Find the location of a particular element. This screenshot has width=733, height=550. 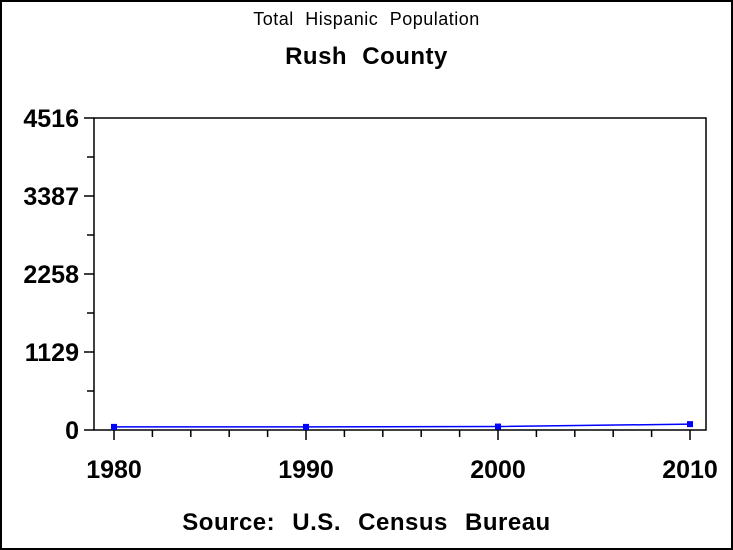

y-tick-label: 0 is located at coordinates (72, 431).